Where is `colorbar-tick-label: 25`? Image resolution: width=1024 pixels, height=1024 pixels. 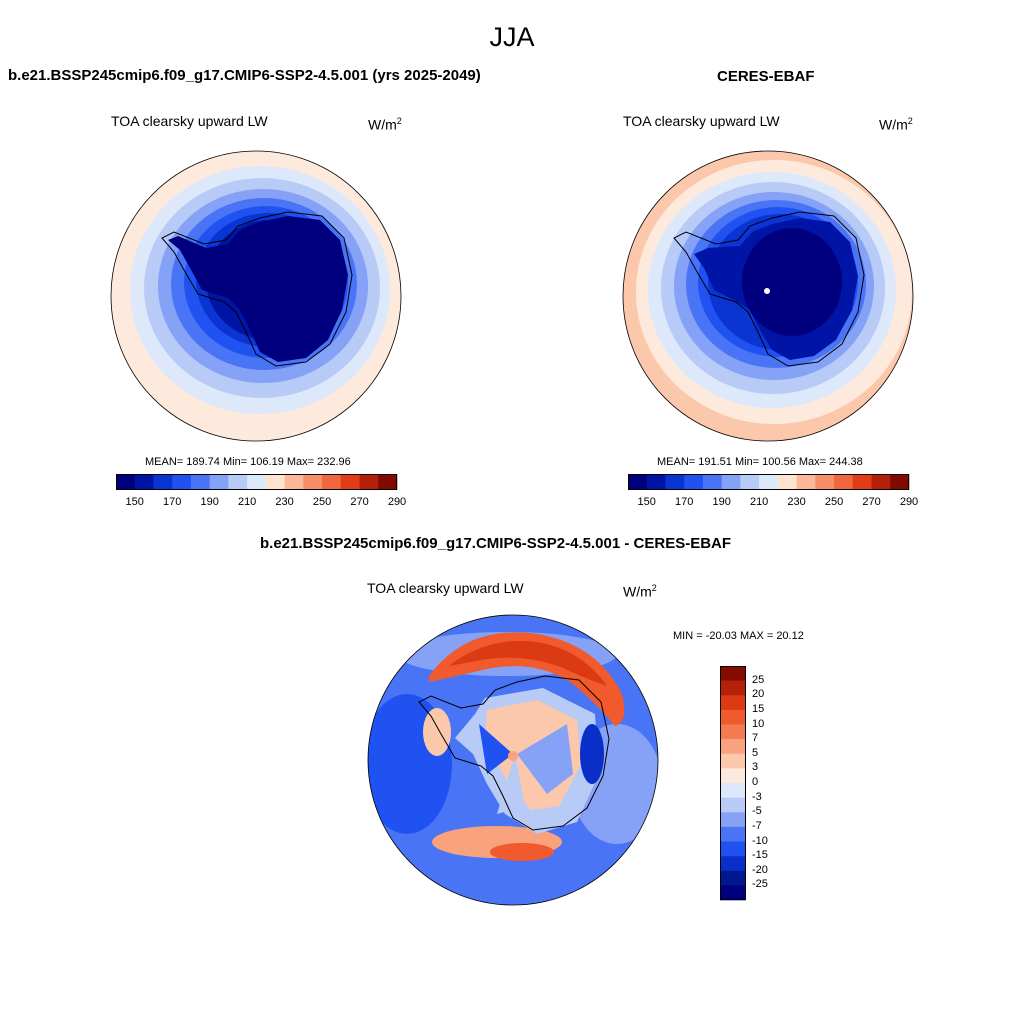 colorbar-tick-label: 25 is located at coordinates (758, 679).